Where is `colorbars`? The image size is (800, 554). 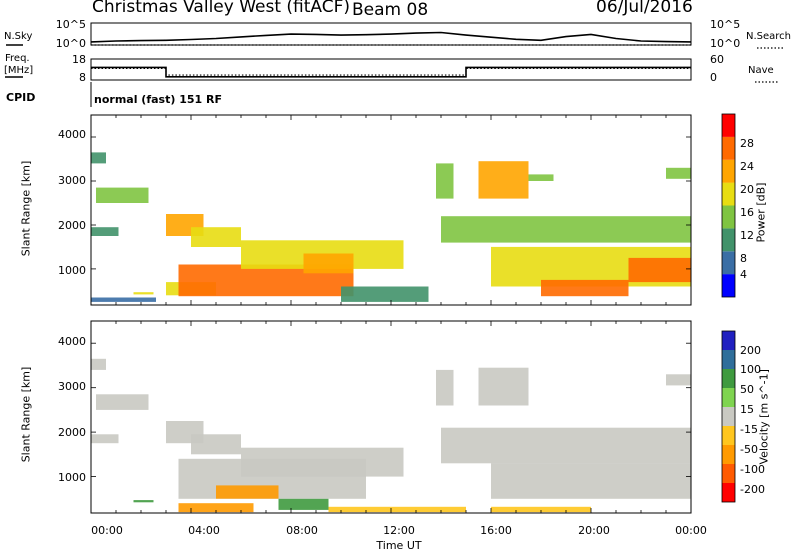
colorbars is located at coordinates (728, 308).